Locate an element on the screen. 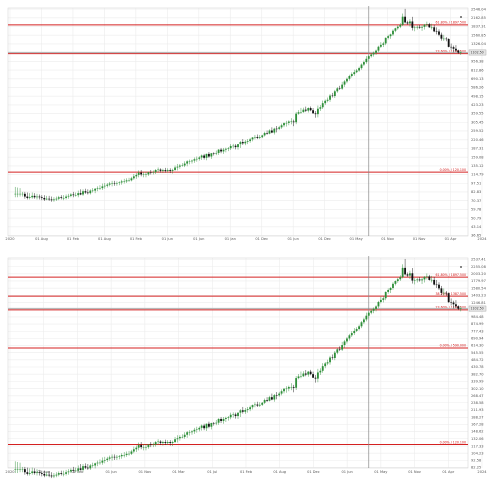 The width and height of the screenshot is (494, 500). y-tick-label: 135.12 is located at coordinates (477, 166).